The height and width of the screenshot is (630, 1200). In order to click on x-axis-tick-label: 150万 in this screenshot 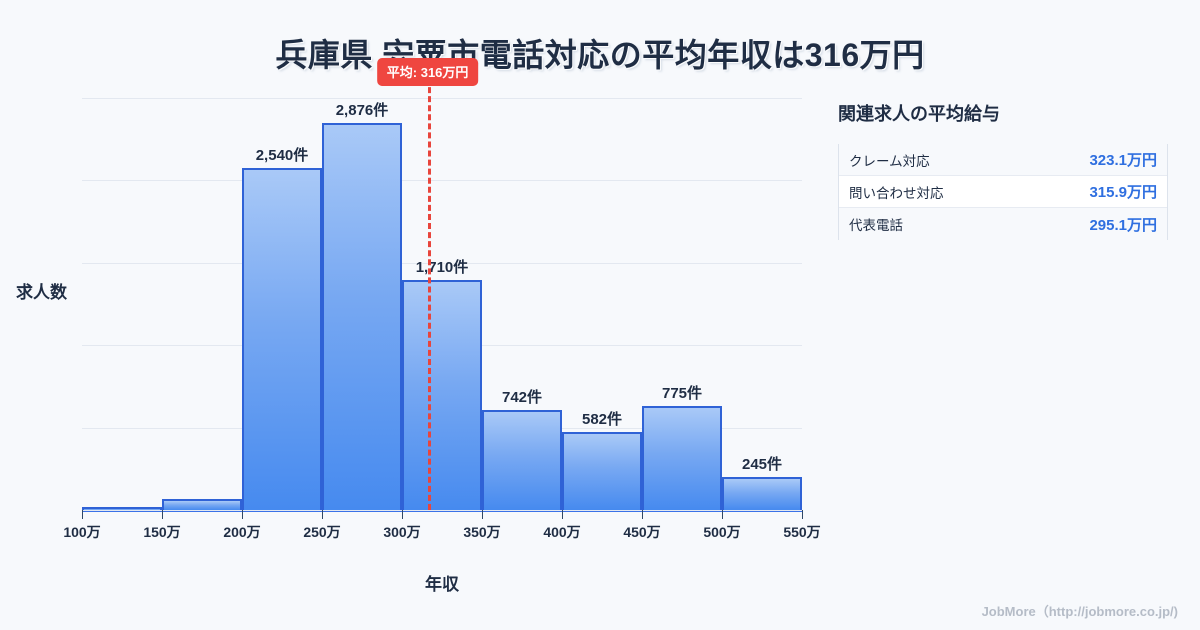, I will do `click(162, 532)`.